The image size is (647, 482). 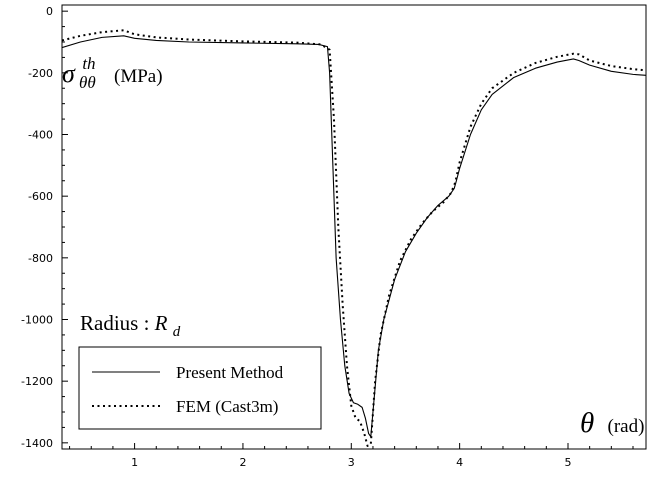 What do you see at coordinates (37, 443) in the screenshot?
I see `y-tick-label: -1400` at bounding box center [37, 443].